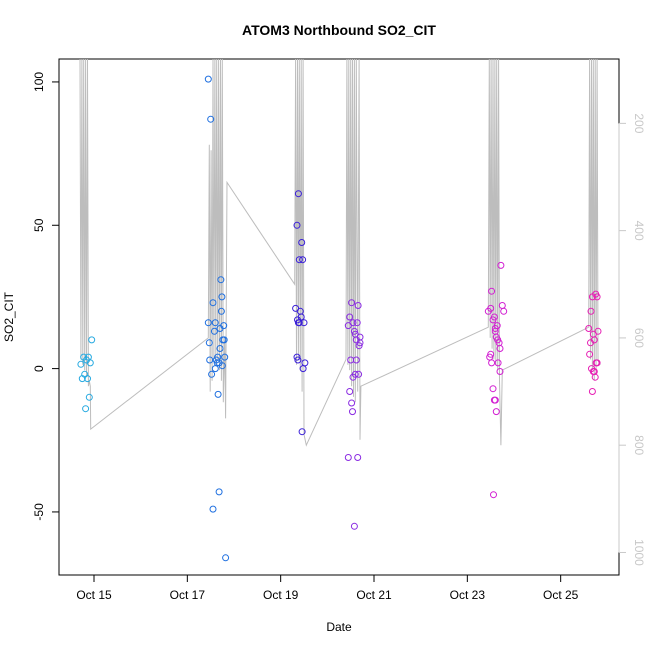 The height and width of the screenshot is (655, 650). Describe the element at coordinates (339, 627) in the screenshot. I see `x-axis-label: Date` at that location.